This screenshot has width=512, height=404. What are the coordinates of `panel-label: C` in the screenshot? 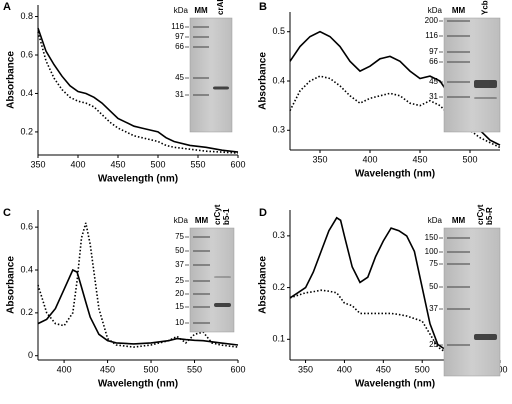 It's located at (7, 213).